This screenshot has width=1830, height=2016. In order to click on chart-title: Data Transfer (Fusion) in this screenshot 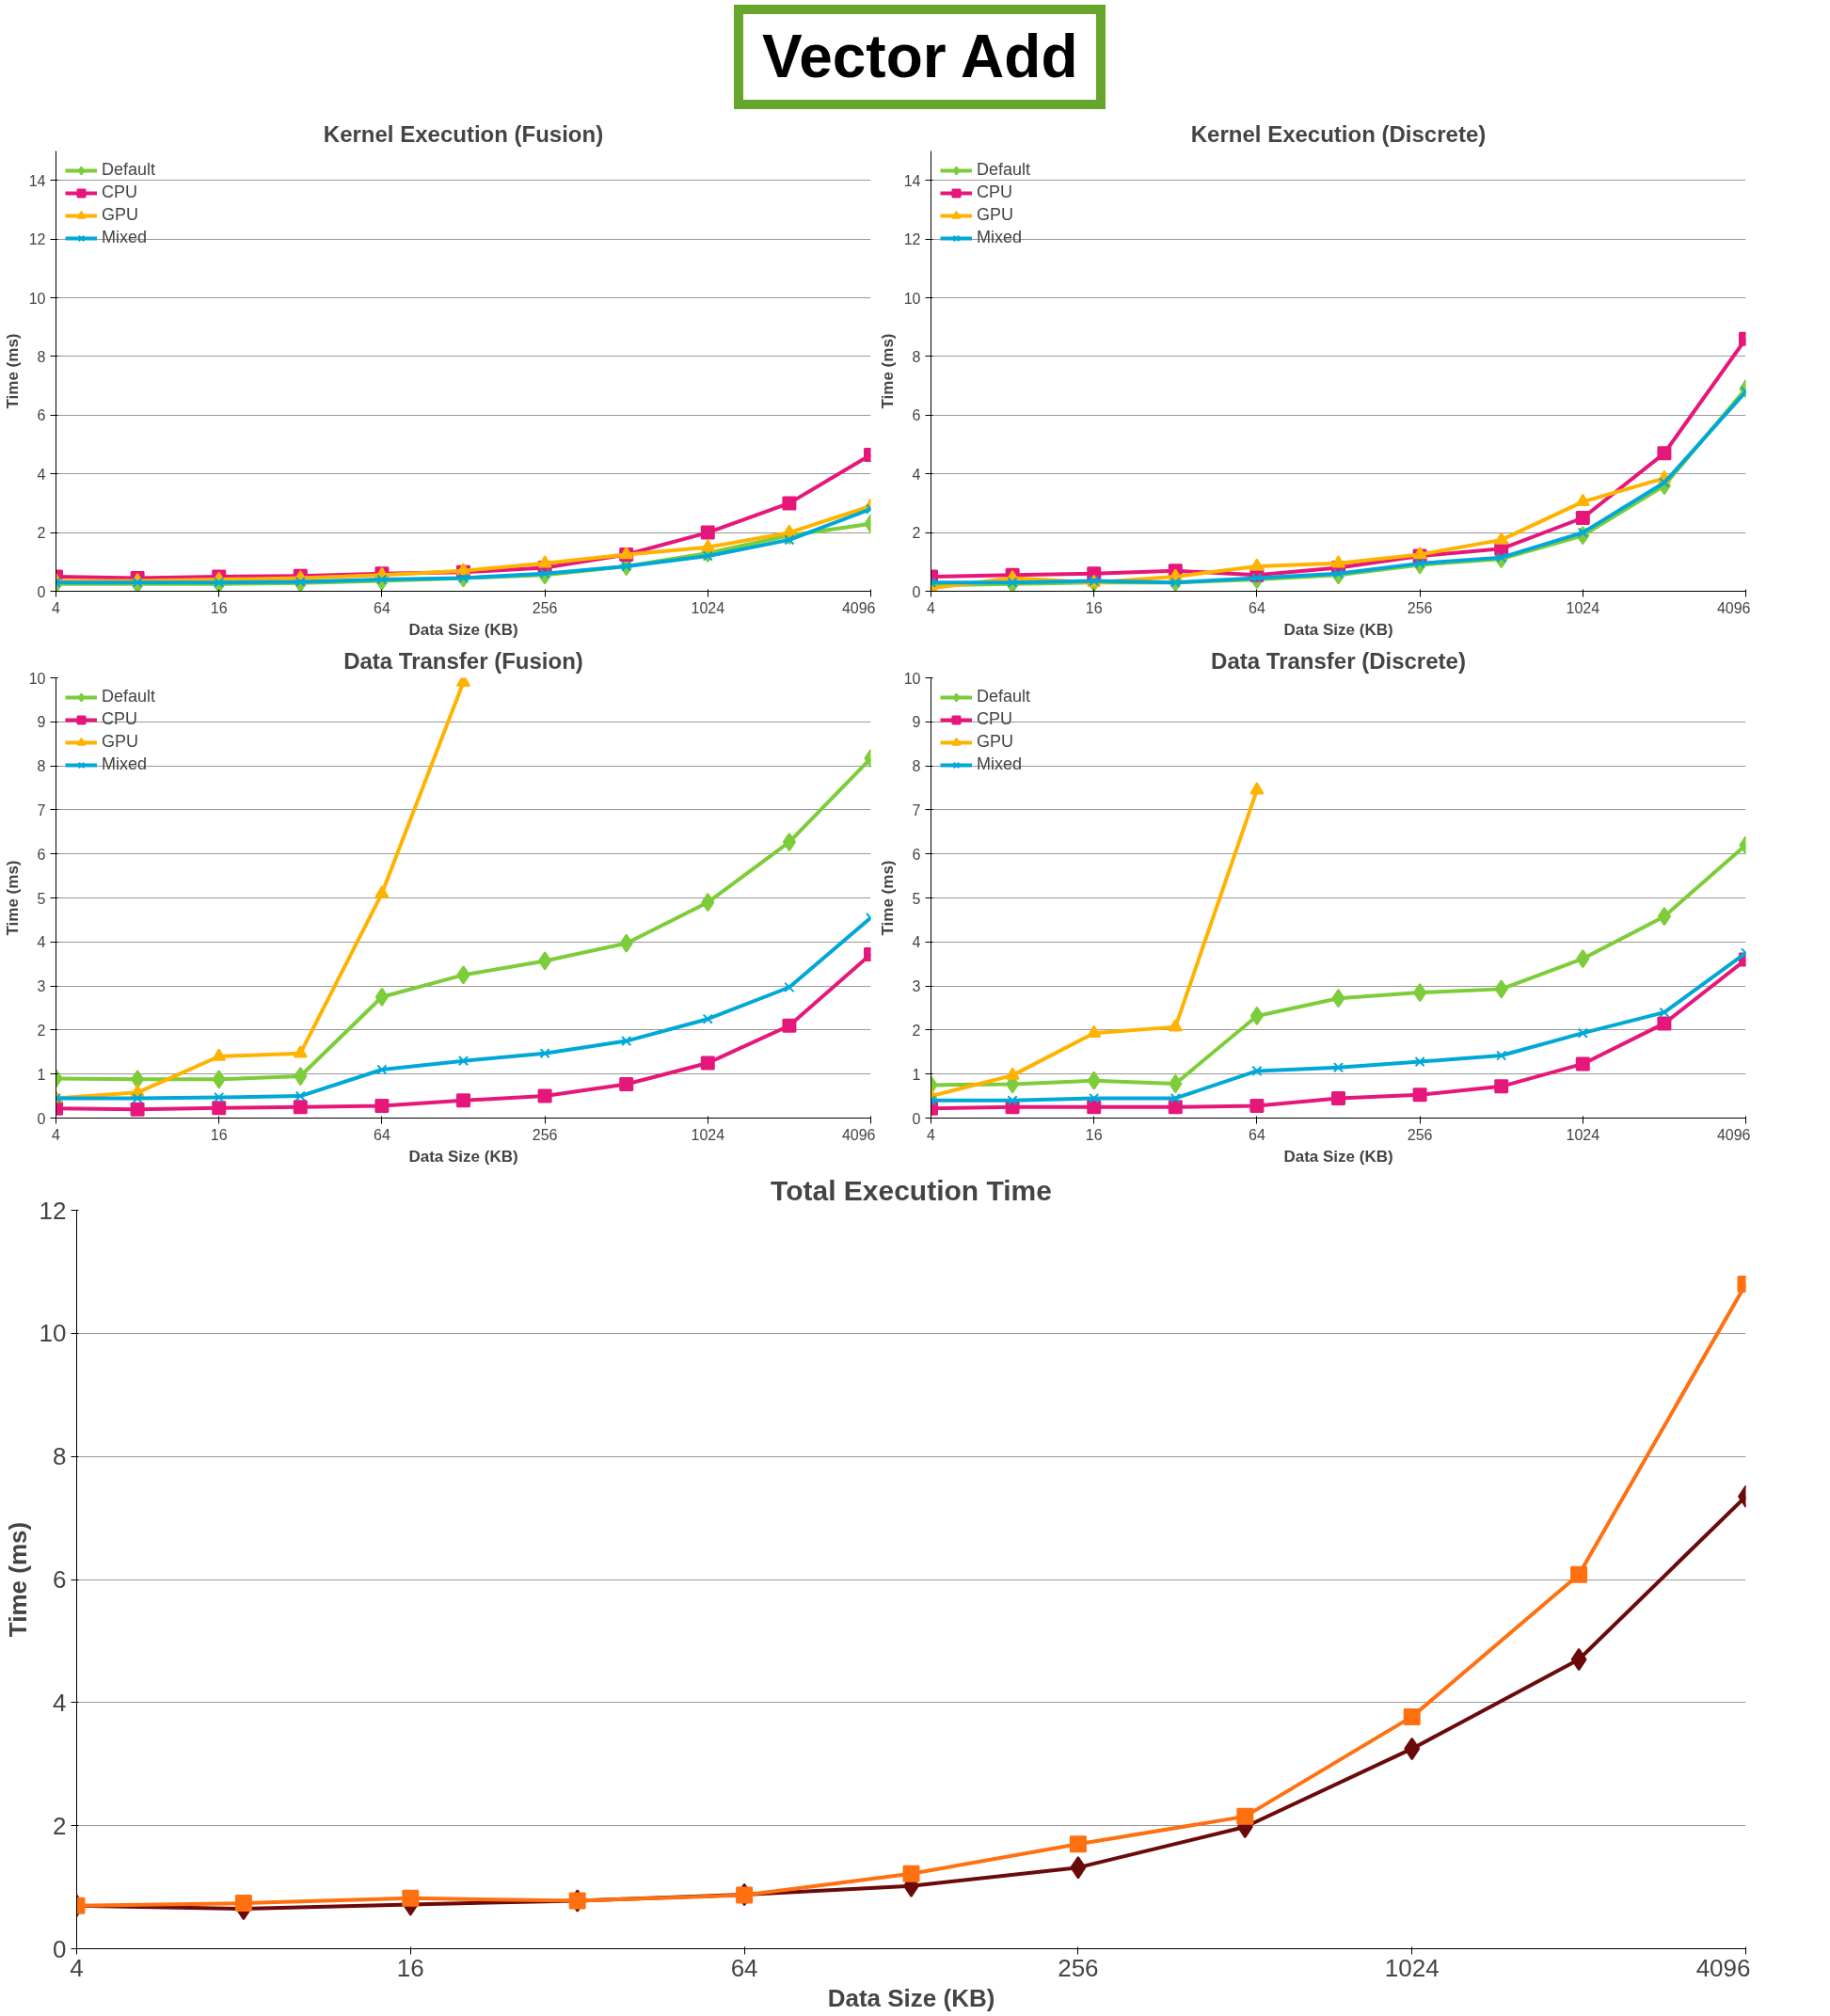, I will do `click(463, 661)`.